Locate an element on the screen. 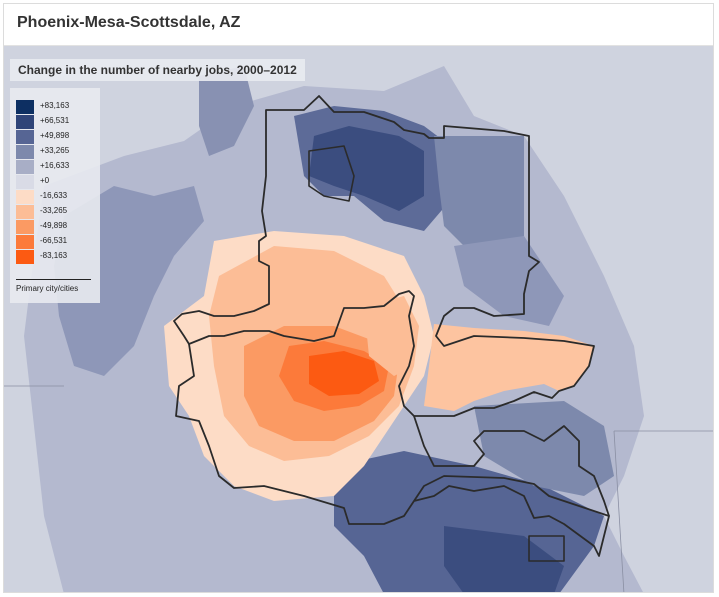 This screenshot has width=719, height=597. page-title: Phoenix-Mesa-Scottsdale, AZ is located at coordinates (129, 22).